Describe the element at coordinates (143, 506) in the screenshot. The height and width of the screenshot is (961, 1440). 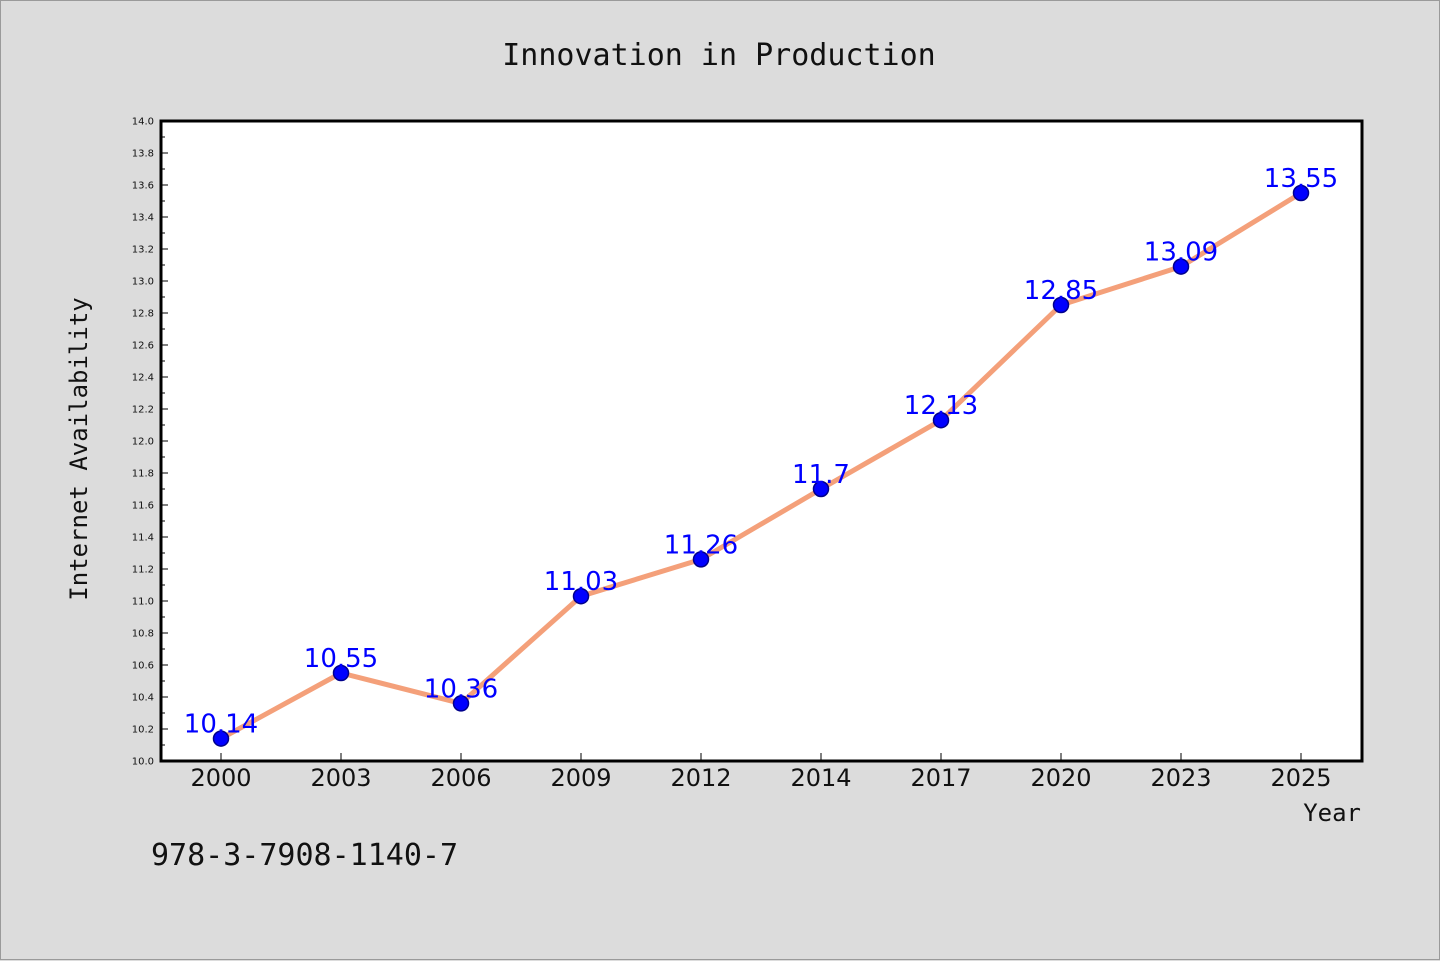
I see `y-tick-label: 11.6` at that location.